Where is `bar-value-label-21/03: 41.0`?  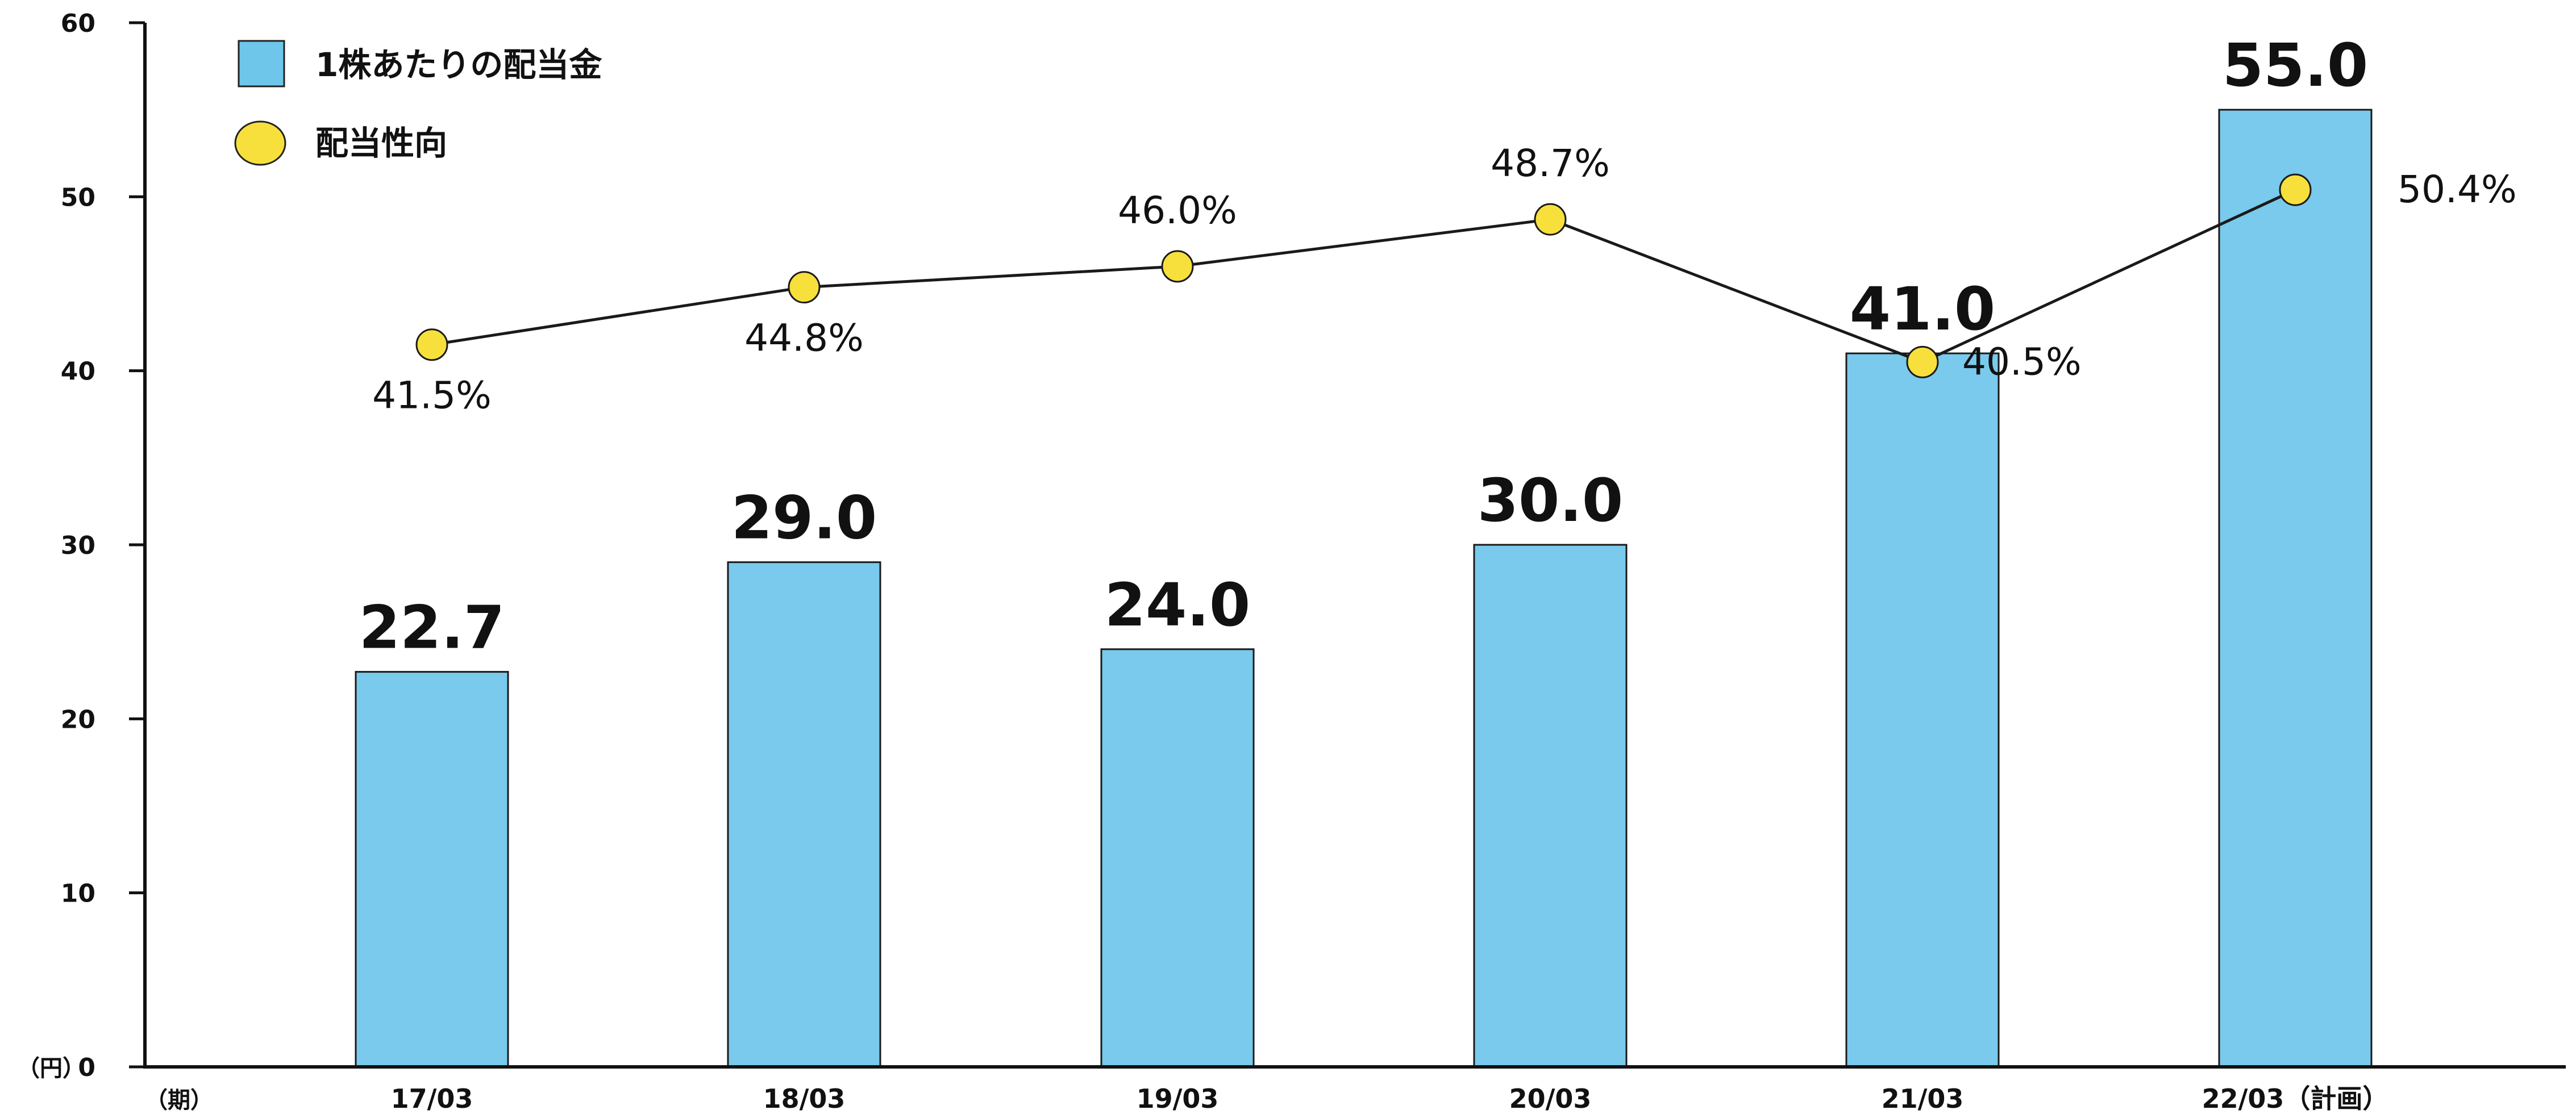
bar-value-label-21/03: 41.0 is located at coordinates (1923, 309).